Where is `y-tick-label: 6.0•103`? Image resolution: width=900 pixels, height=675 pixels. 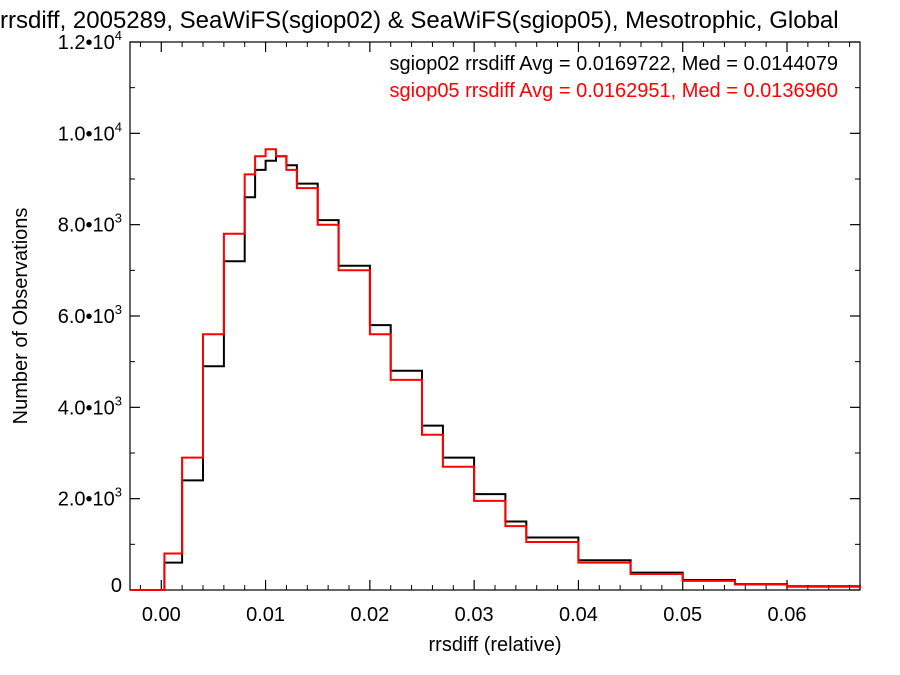
y-tick-label: 6.0•103 is located at coordinates (90, 315).